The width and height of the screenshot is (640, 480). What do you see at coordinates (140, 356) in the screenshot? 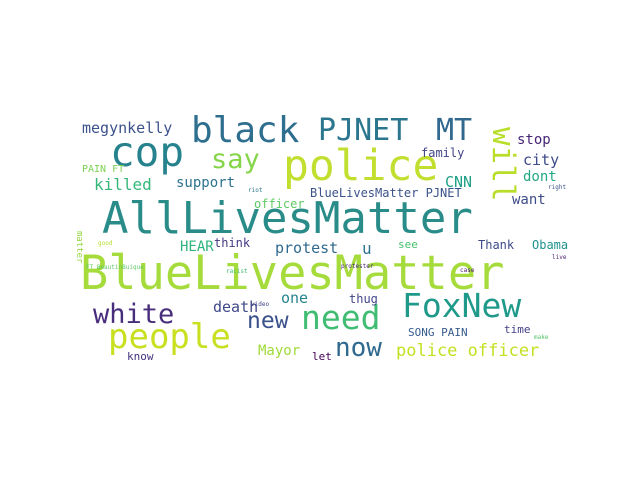
I see `word: know` at bounding box center [140, 356].